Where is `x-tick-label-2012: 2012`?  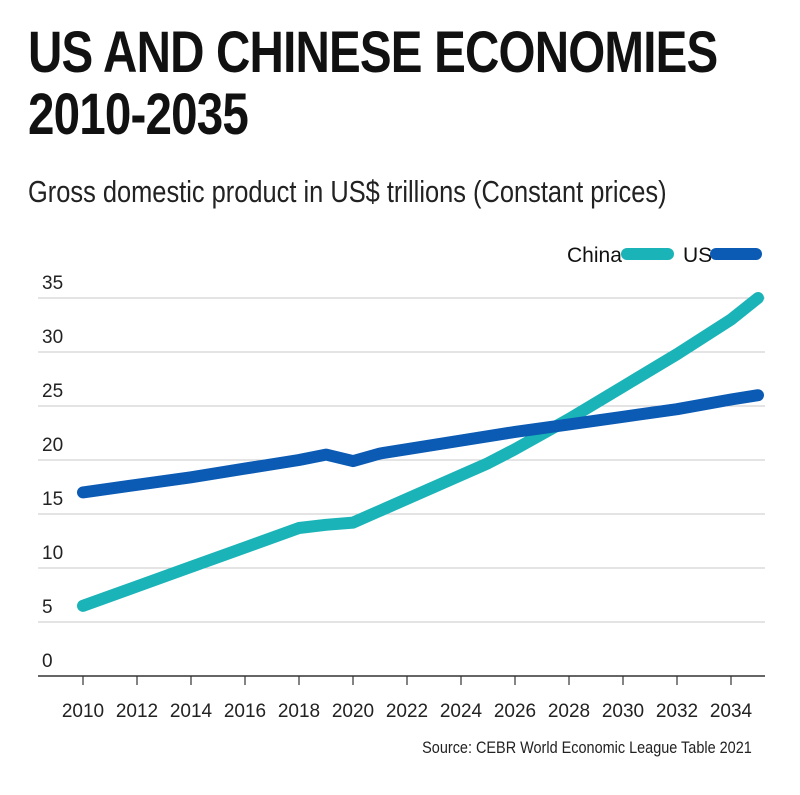
x-tick-label-2012: 2012 is located at coordinates (137, 711).